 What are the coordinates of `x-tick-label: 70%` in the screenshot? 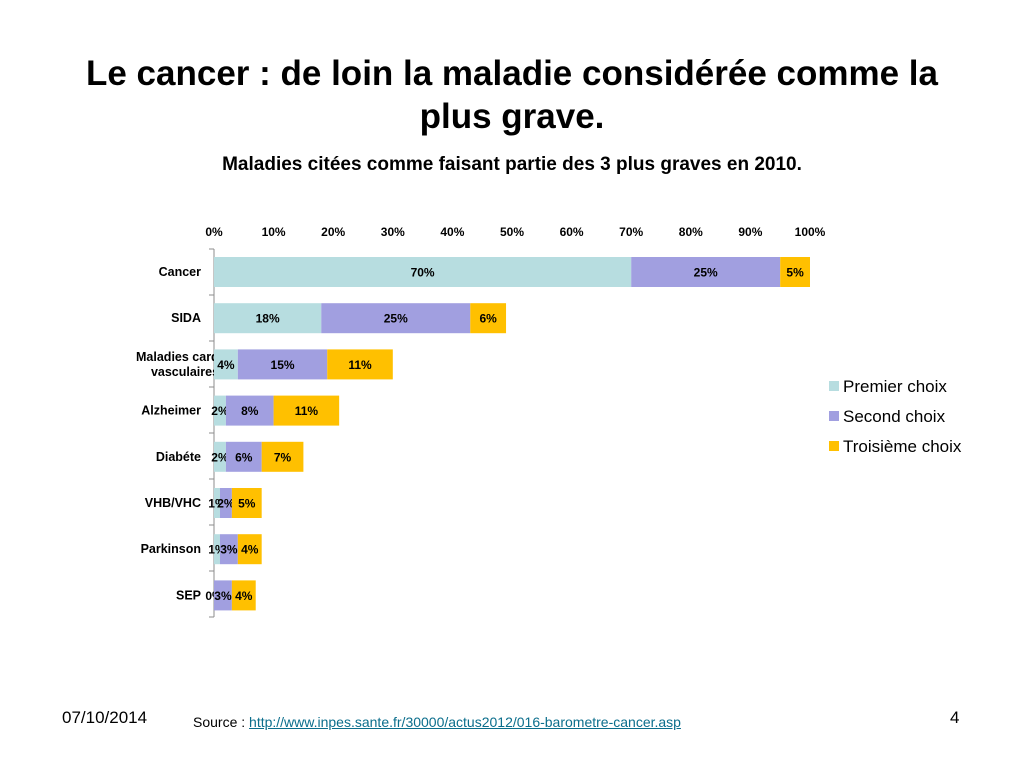 It's located at (631, 232).